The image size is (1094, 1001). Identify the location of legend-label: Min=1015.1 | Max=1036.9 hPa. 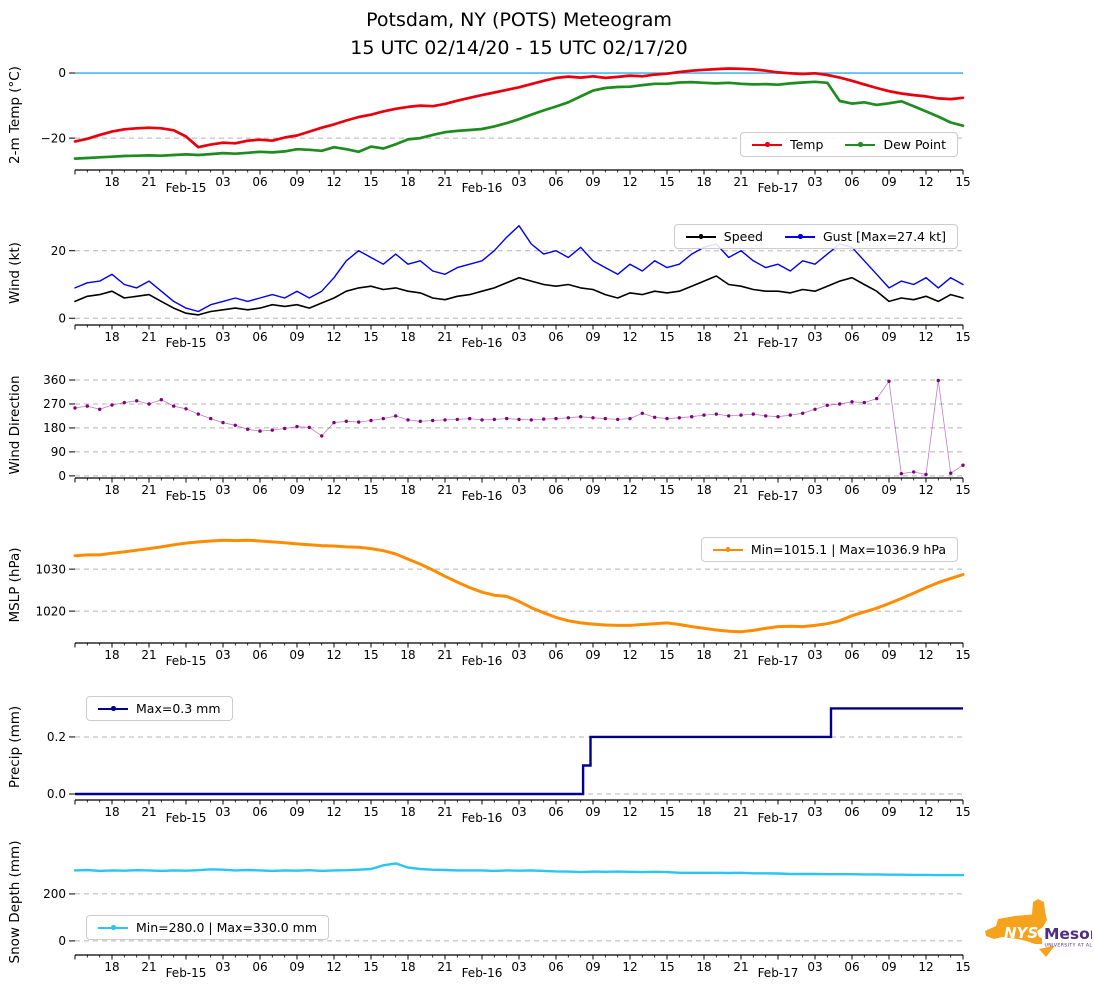
(848, 549).